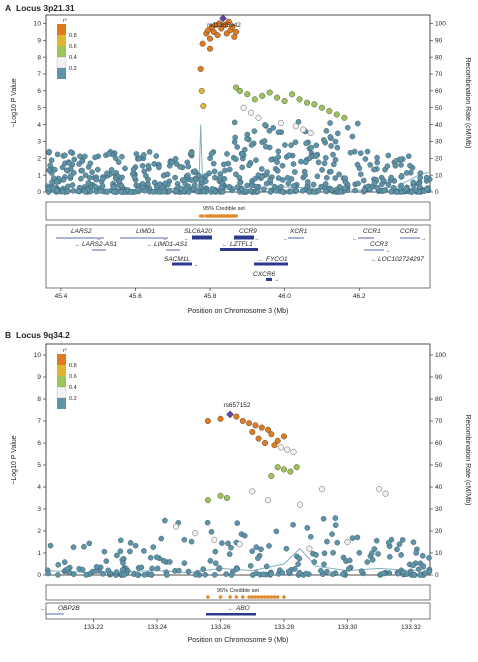 The height and width of the screenshot is (662, 478). What do you see at coordinates (439, 377) in the screenshot?
I see `y2-tick-label: 90` at bounding box center [439, 377].